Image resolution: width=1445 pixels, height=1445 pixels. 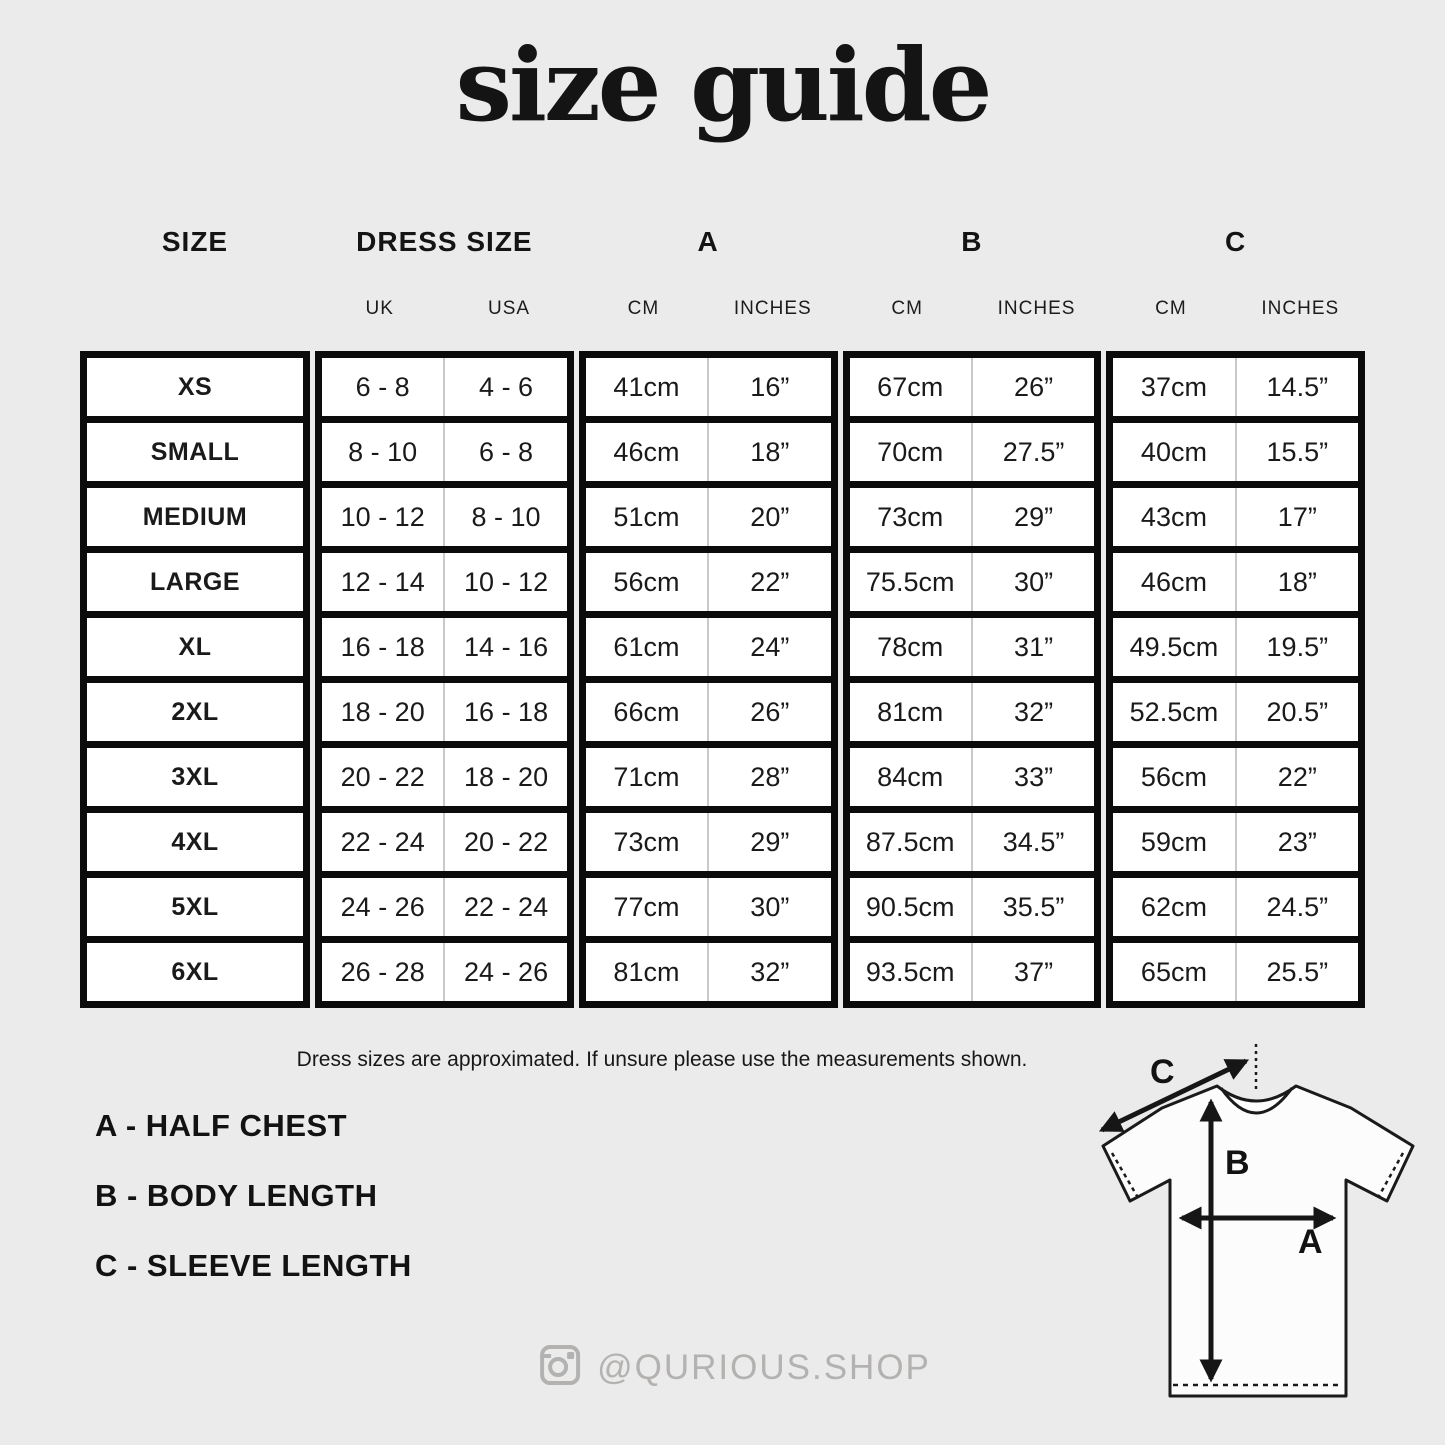 What do you see at coordinates (444, 309) in the screenshot?
I see `subheader-dress: UK USA` at bounding box center [444, 309].